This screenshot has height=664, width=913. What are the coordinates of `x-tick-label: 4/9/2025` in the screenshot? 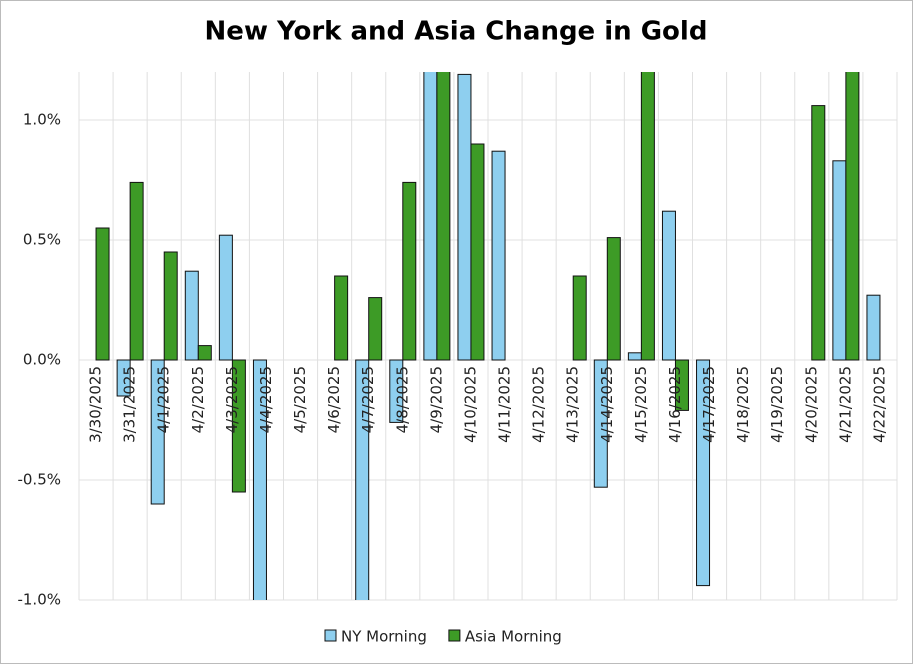 It's located at (436, 399).